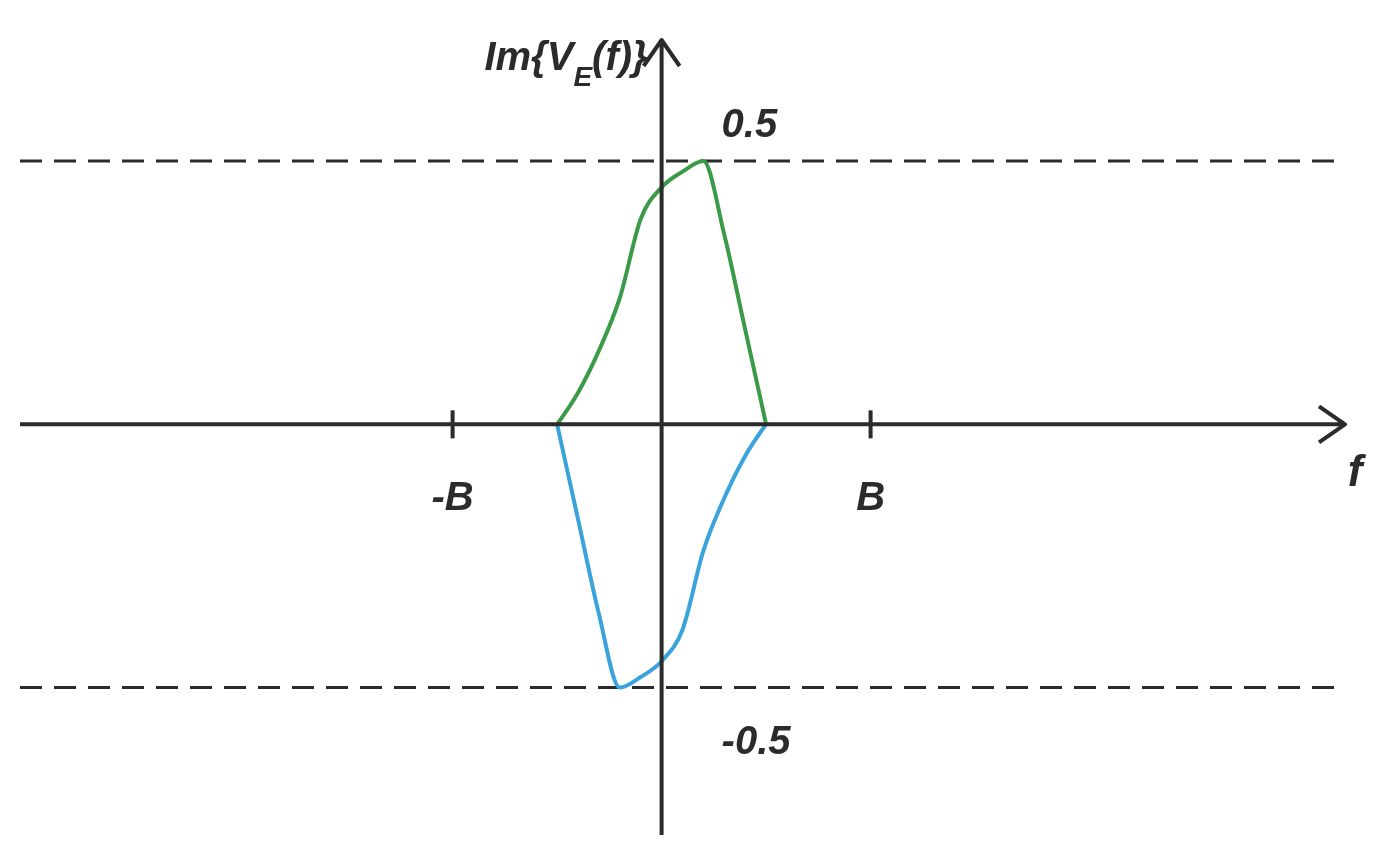 This screenshot has height=854, width=1392. What do you see at coordinates (1357, 471) in the screenshot?
I see `x-axis-title: f` at bounding box center [1357, 471].